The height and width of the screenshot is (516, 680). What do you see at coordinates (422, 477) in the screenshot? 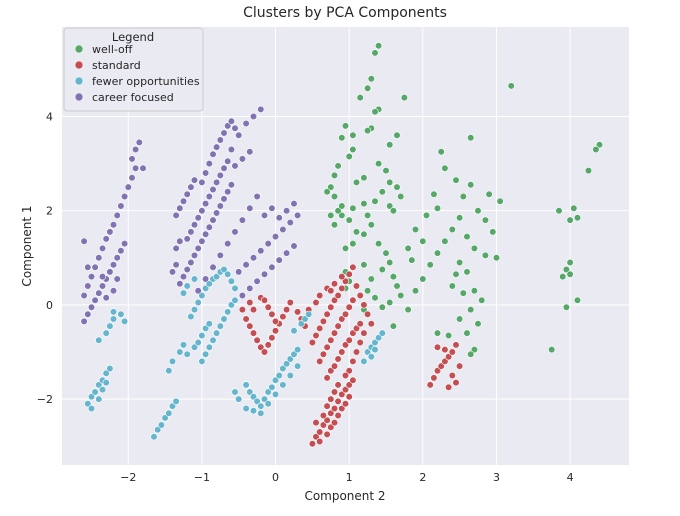
I see `x-tick-label: 2` at bounding box center [422, 477].